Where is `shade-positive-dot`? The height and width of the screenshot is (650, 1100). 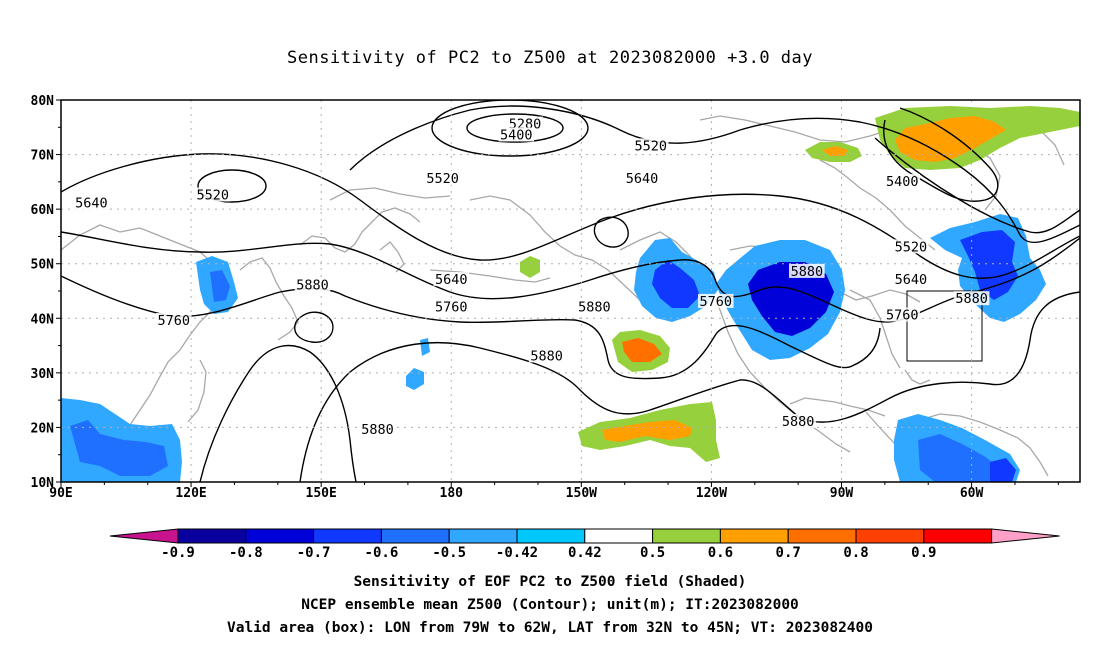
shade-positive-dot is located at coordinates (530, 267).